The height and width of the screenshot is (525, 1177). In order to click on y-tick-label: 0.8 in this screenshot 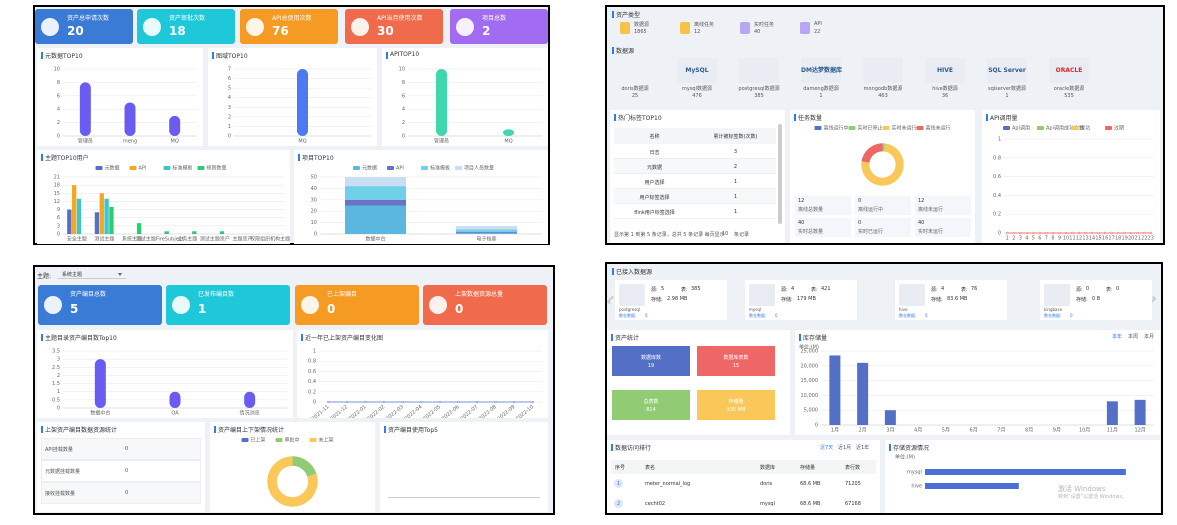, I will do `click(312, 362)`.